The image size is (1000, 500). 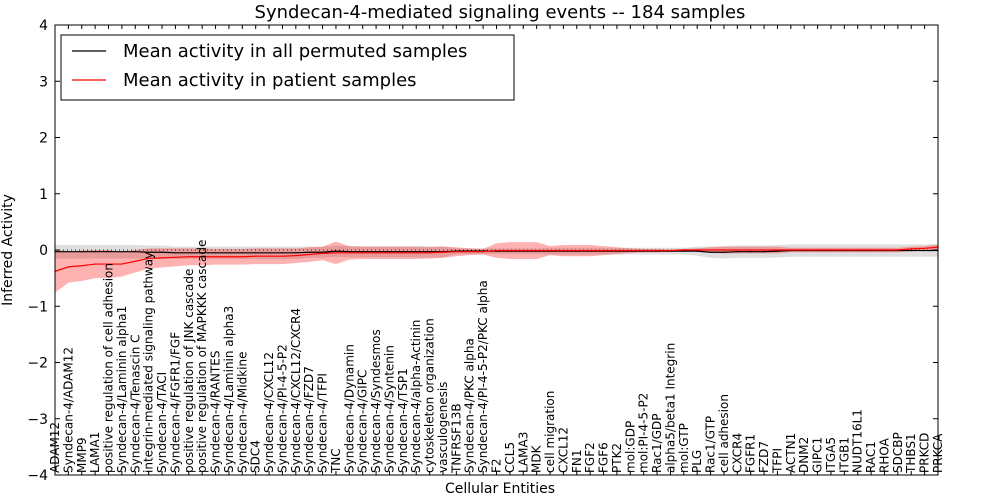 I want to click on x-tick-label: Syndecan-4/GIPC, so click(x=363, y=421).